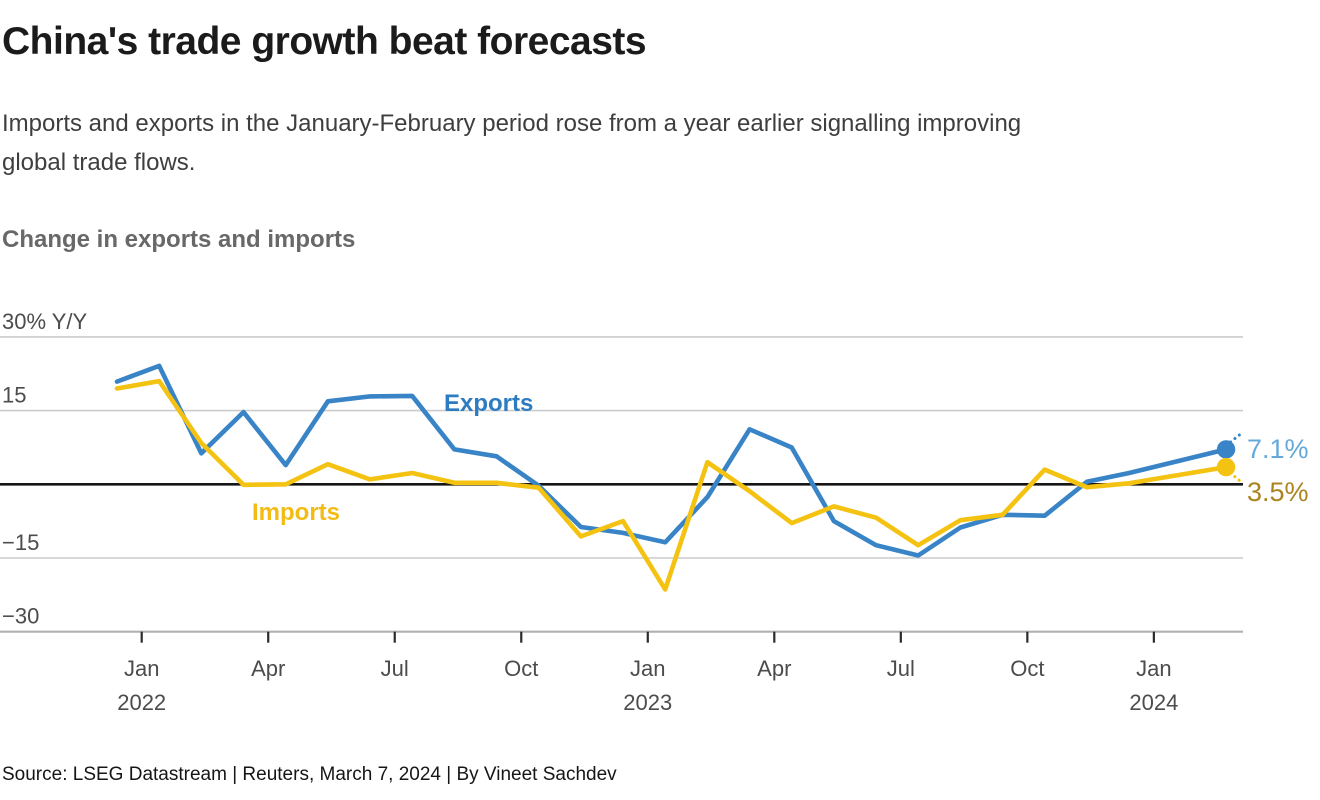 This screenshot has height=800, width=1320. I want to click on x-axis: Jan 2022 Apr Jul Oct Jan 2023 Apr Jul Oct Jan 2024, so click(647, 673).